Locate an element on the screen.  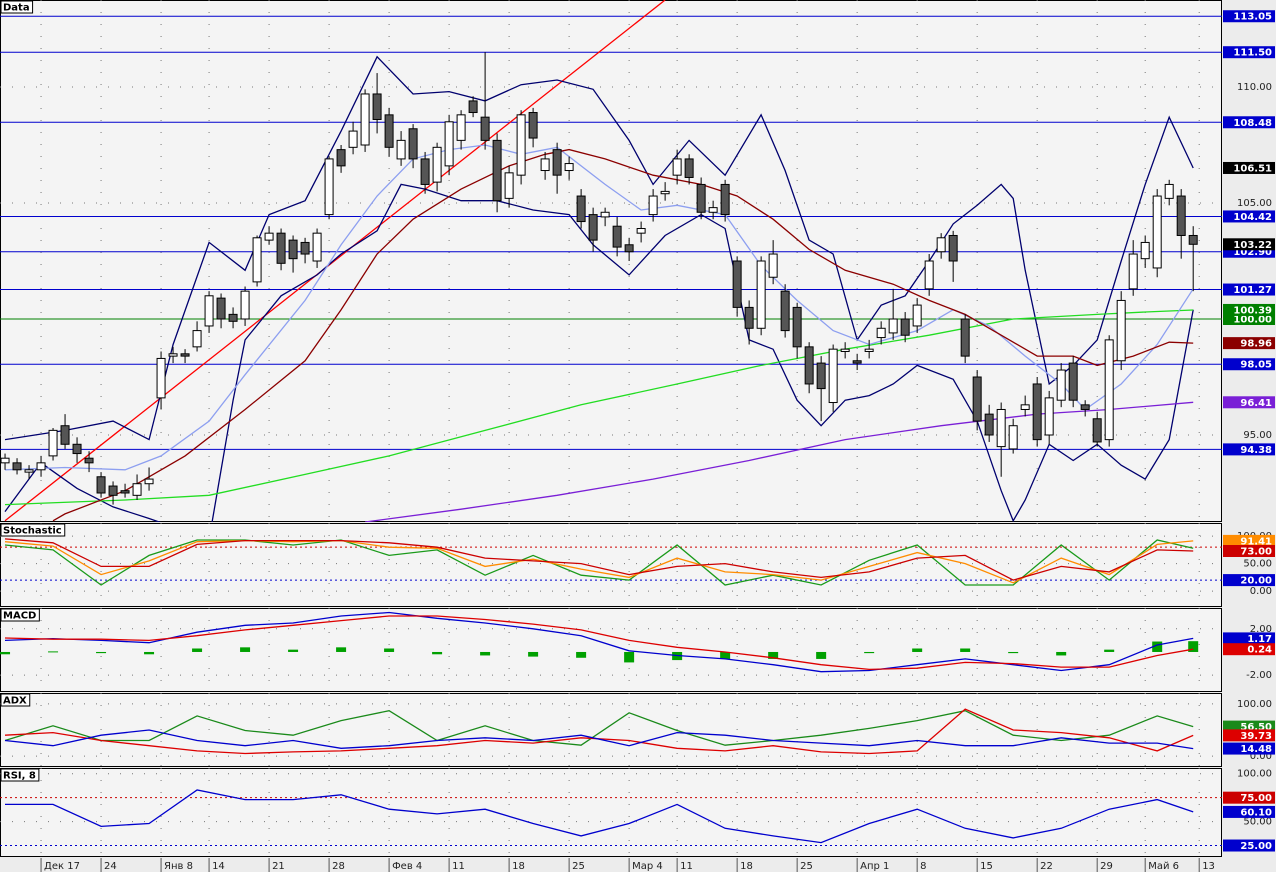
y-tick-label: 0.00 is located at coordinates (1261, 591).